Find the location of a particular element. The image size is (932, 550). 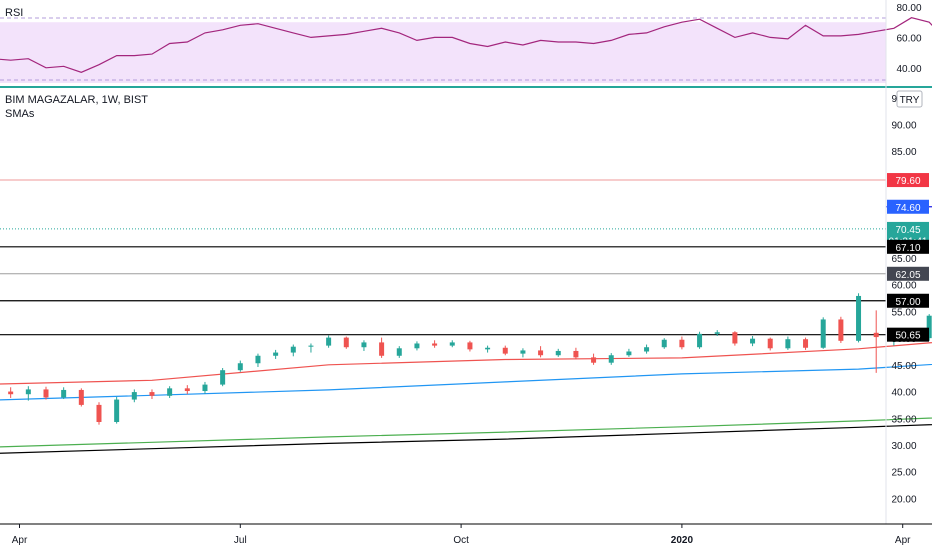

time-tick-label: 2020 is located at coordinates (682, 540).